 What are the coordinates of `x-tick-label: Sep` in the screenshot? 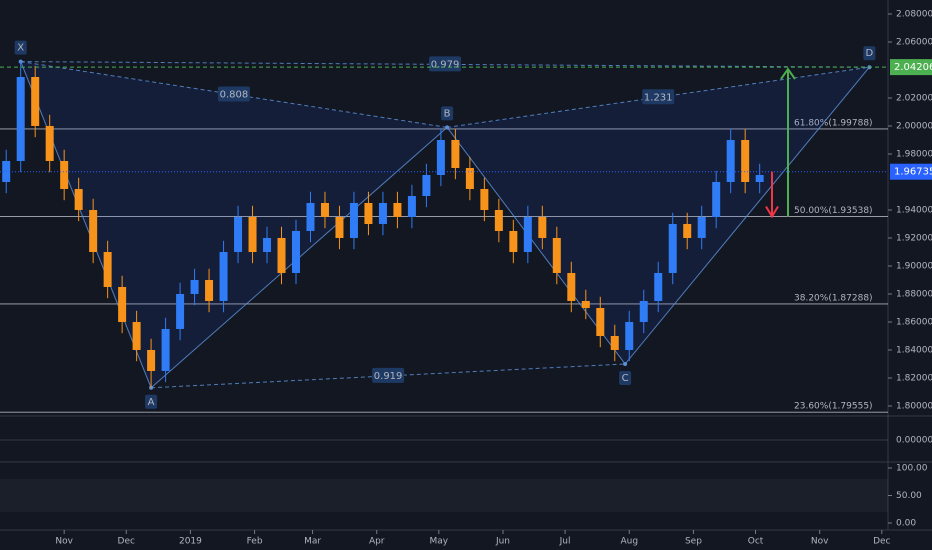 It's located at (693, 542).